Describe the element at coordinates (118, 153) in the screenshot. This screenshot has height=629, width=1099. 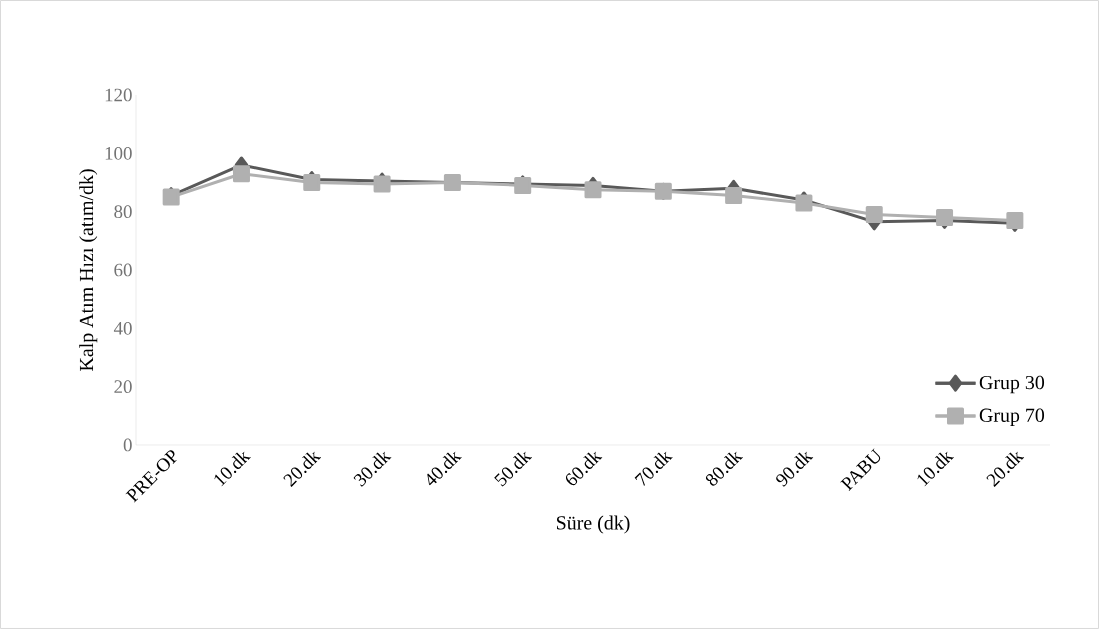
I see `y-tick-label: 100` at that location.